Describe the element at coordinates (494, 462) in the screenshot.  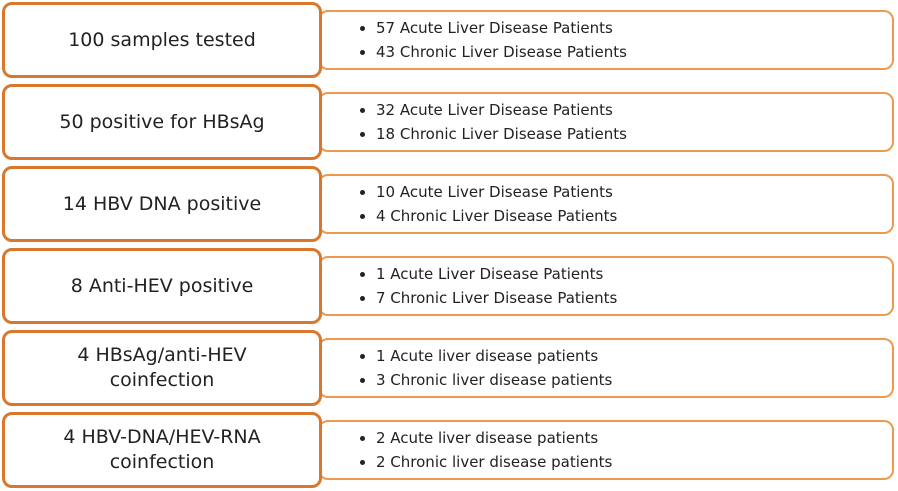
I see `detail-item: 2 Chronic liver disease patients` at that location.